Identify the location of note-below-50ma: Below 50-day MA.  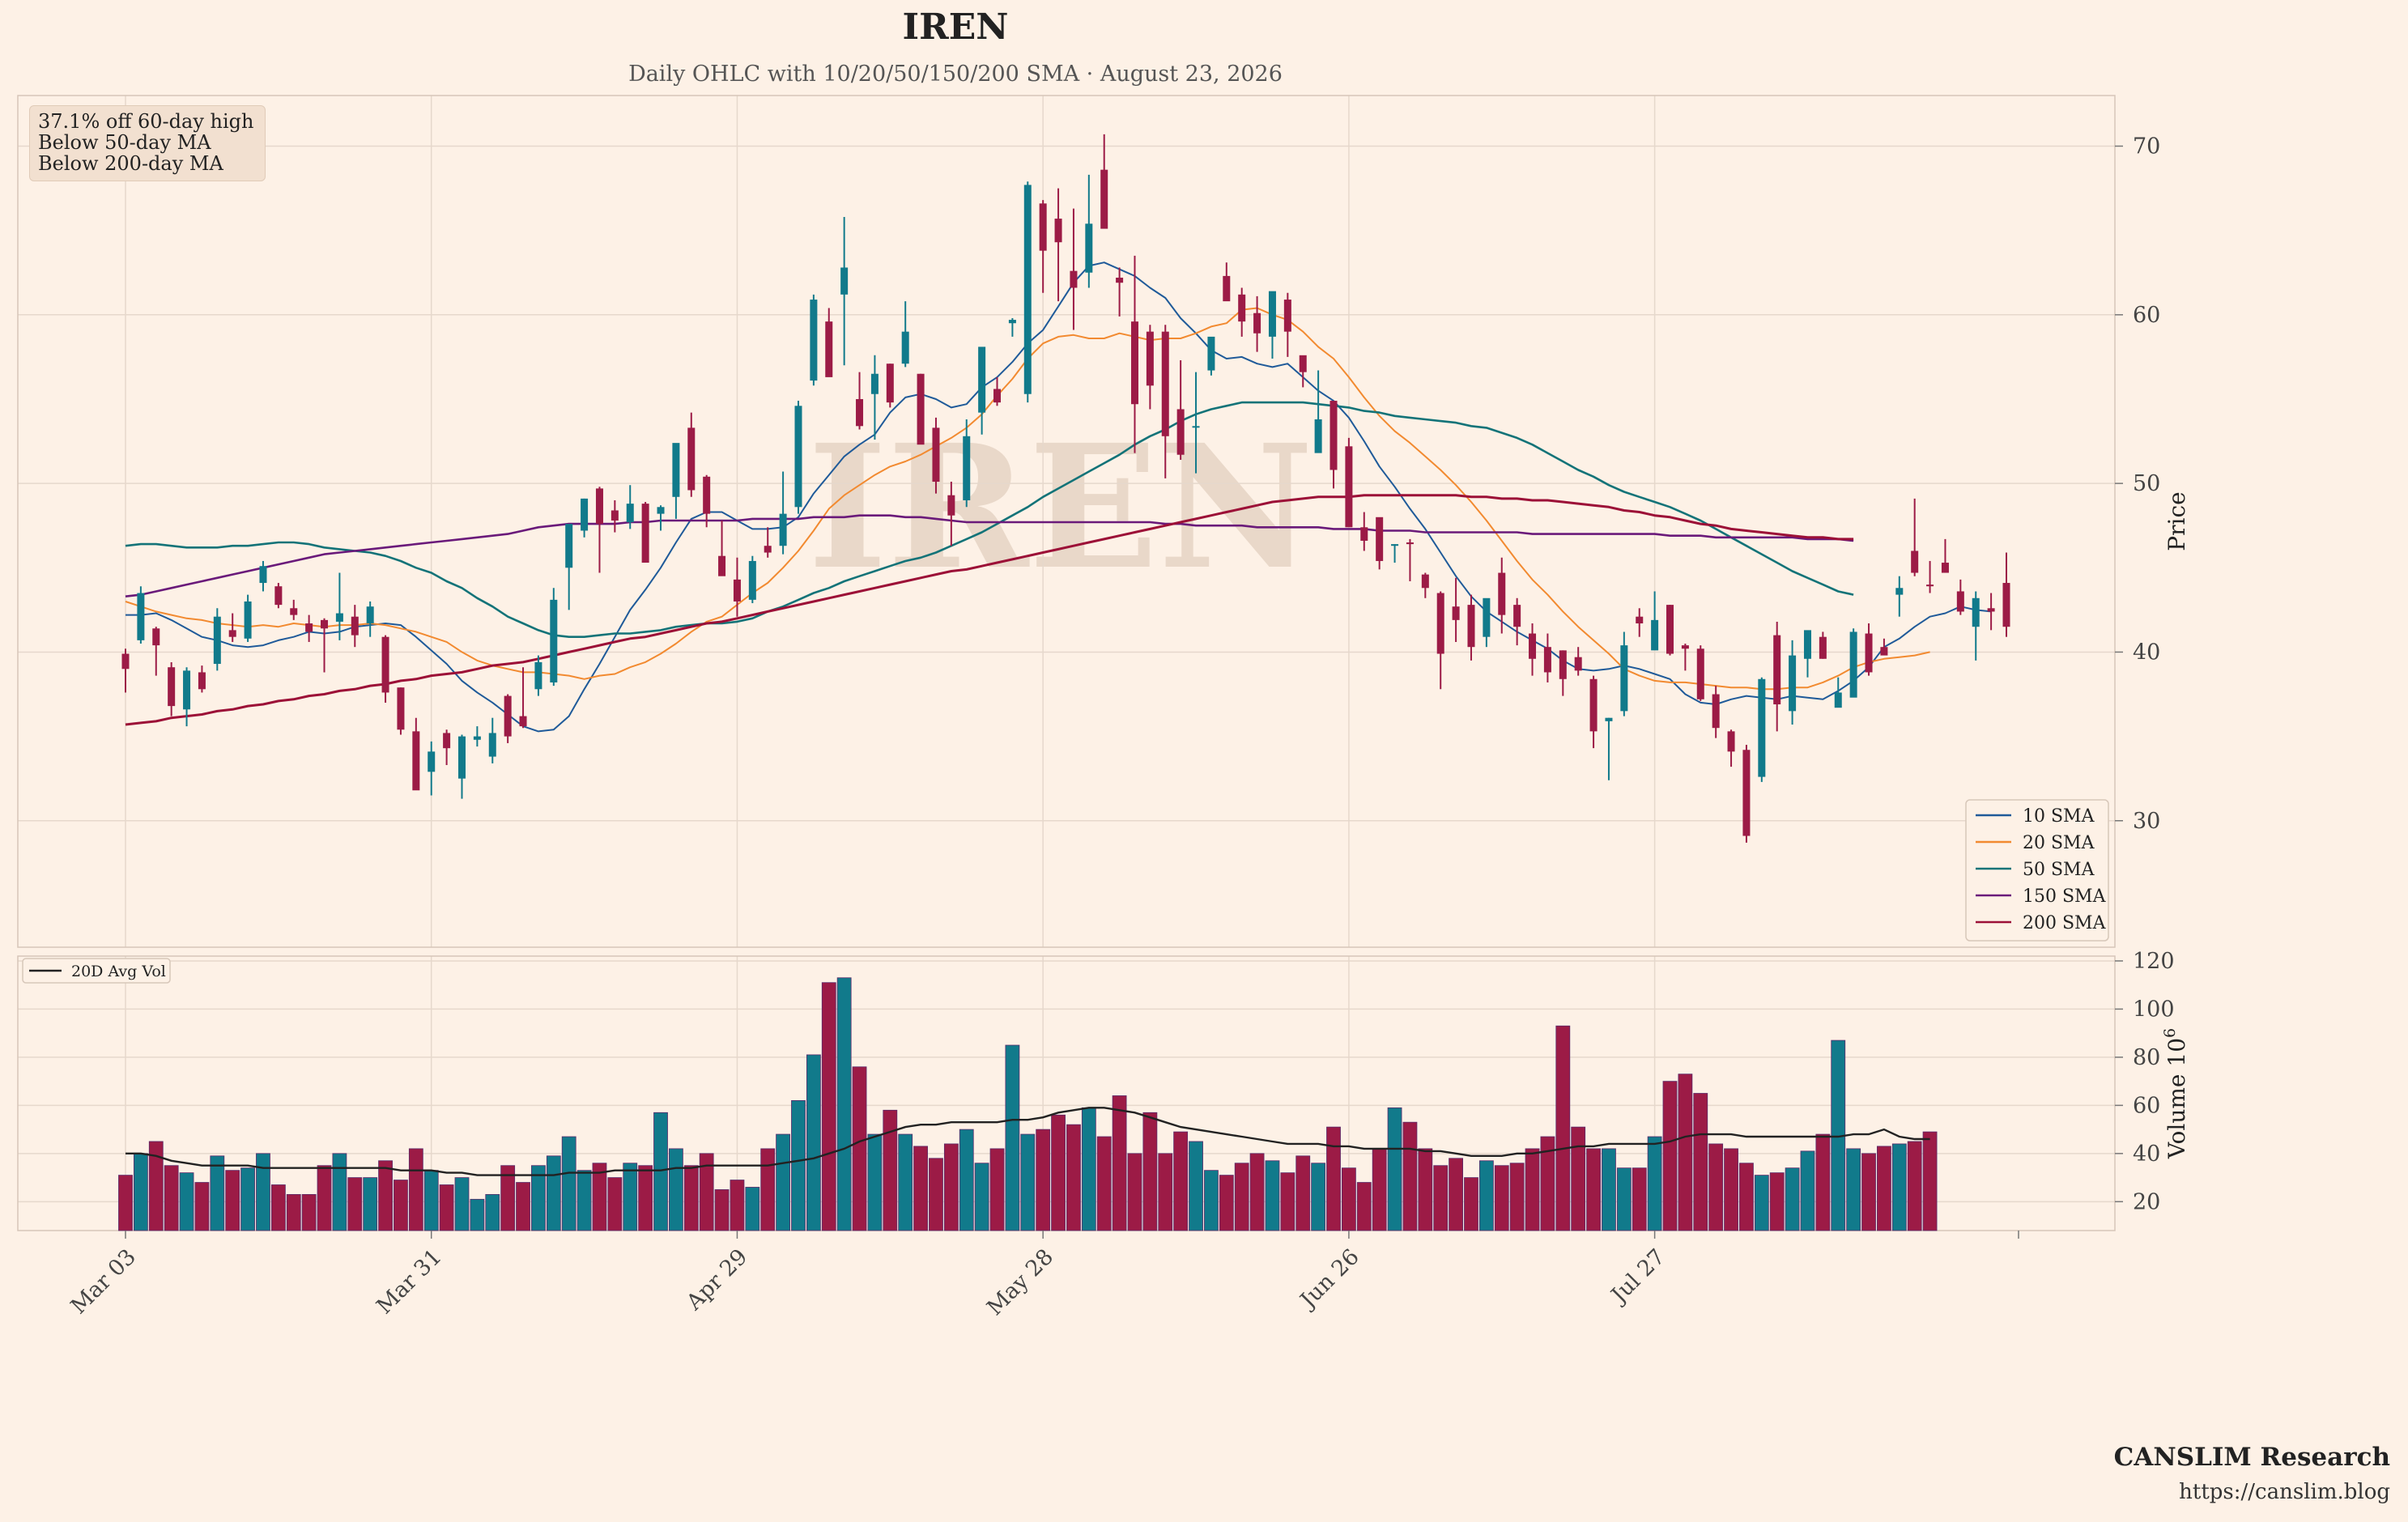
(124, 142).